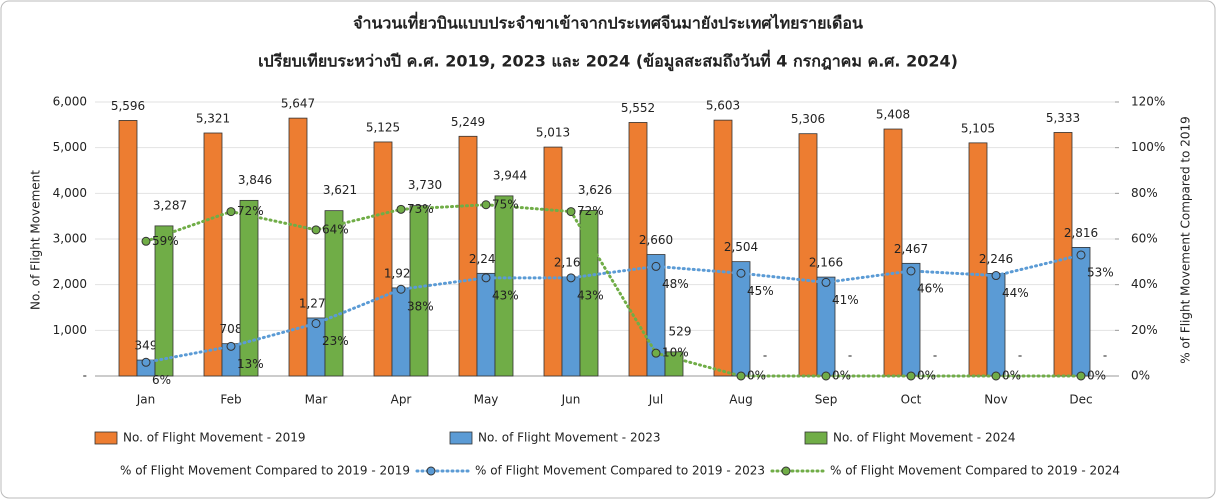 The height and width of the screenshot is (499, 1216). What do you see at coordinates (340, 190) in the screenshot?
I see `bar-value-label: 3,621` at bounding box center [340, 190].